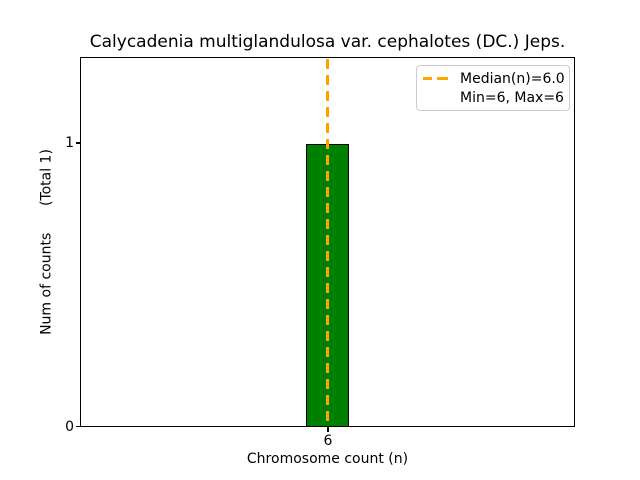 The height and width of the screenshot is (480, 640). Describe the element at coordinates (327, 459) in the screenshot. I see `x-axis-label: Chromosome count (n)` at that location.